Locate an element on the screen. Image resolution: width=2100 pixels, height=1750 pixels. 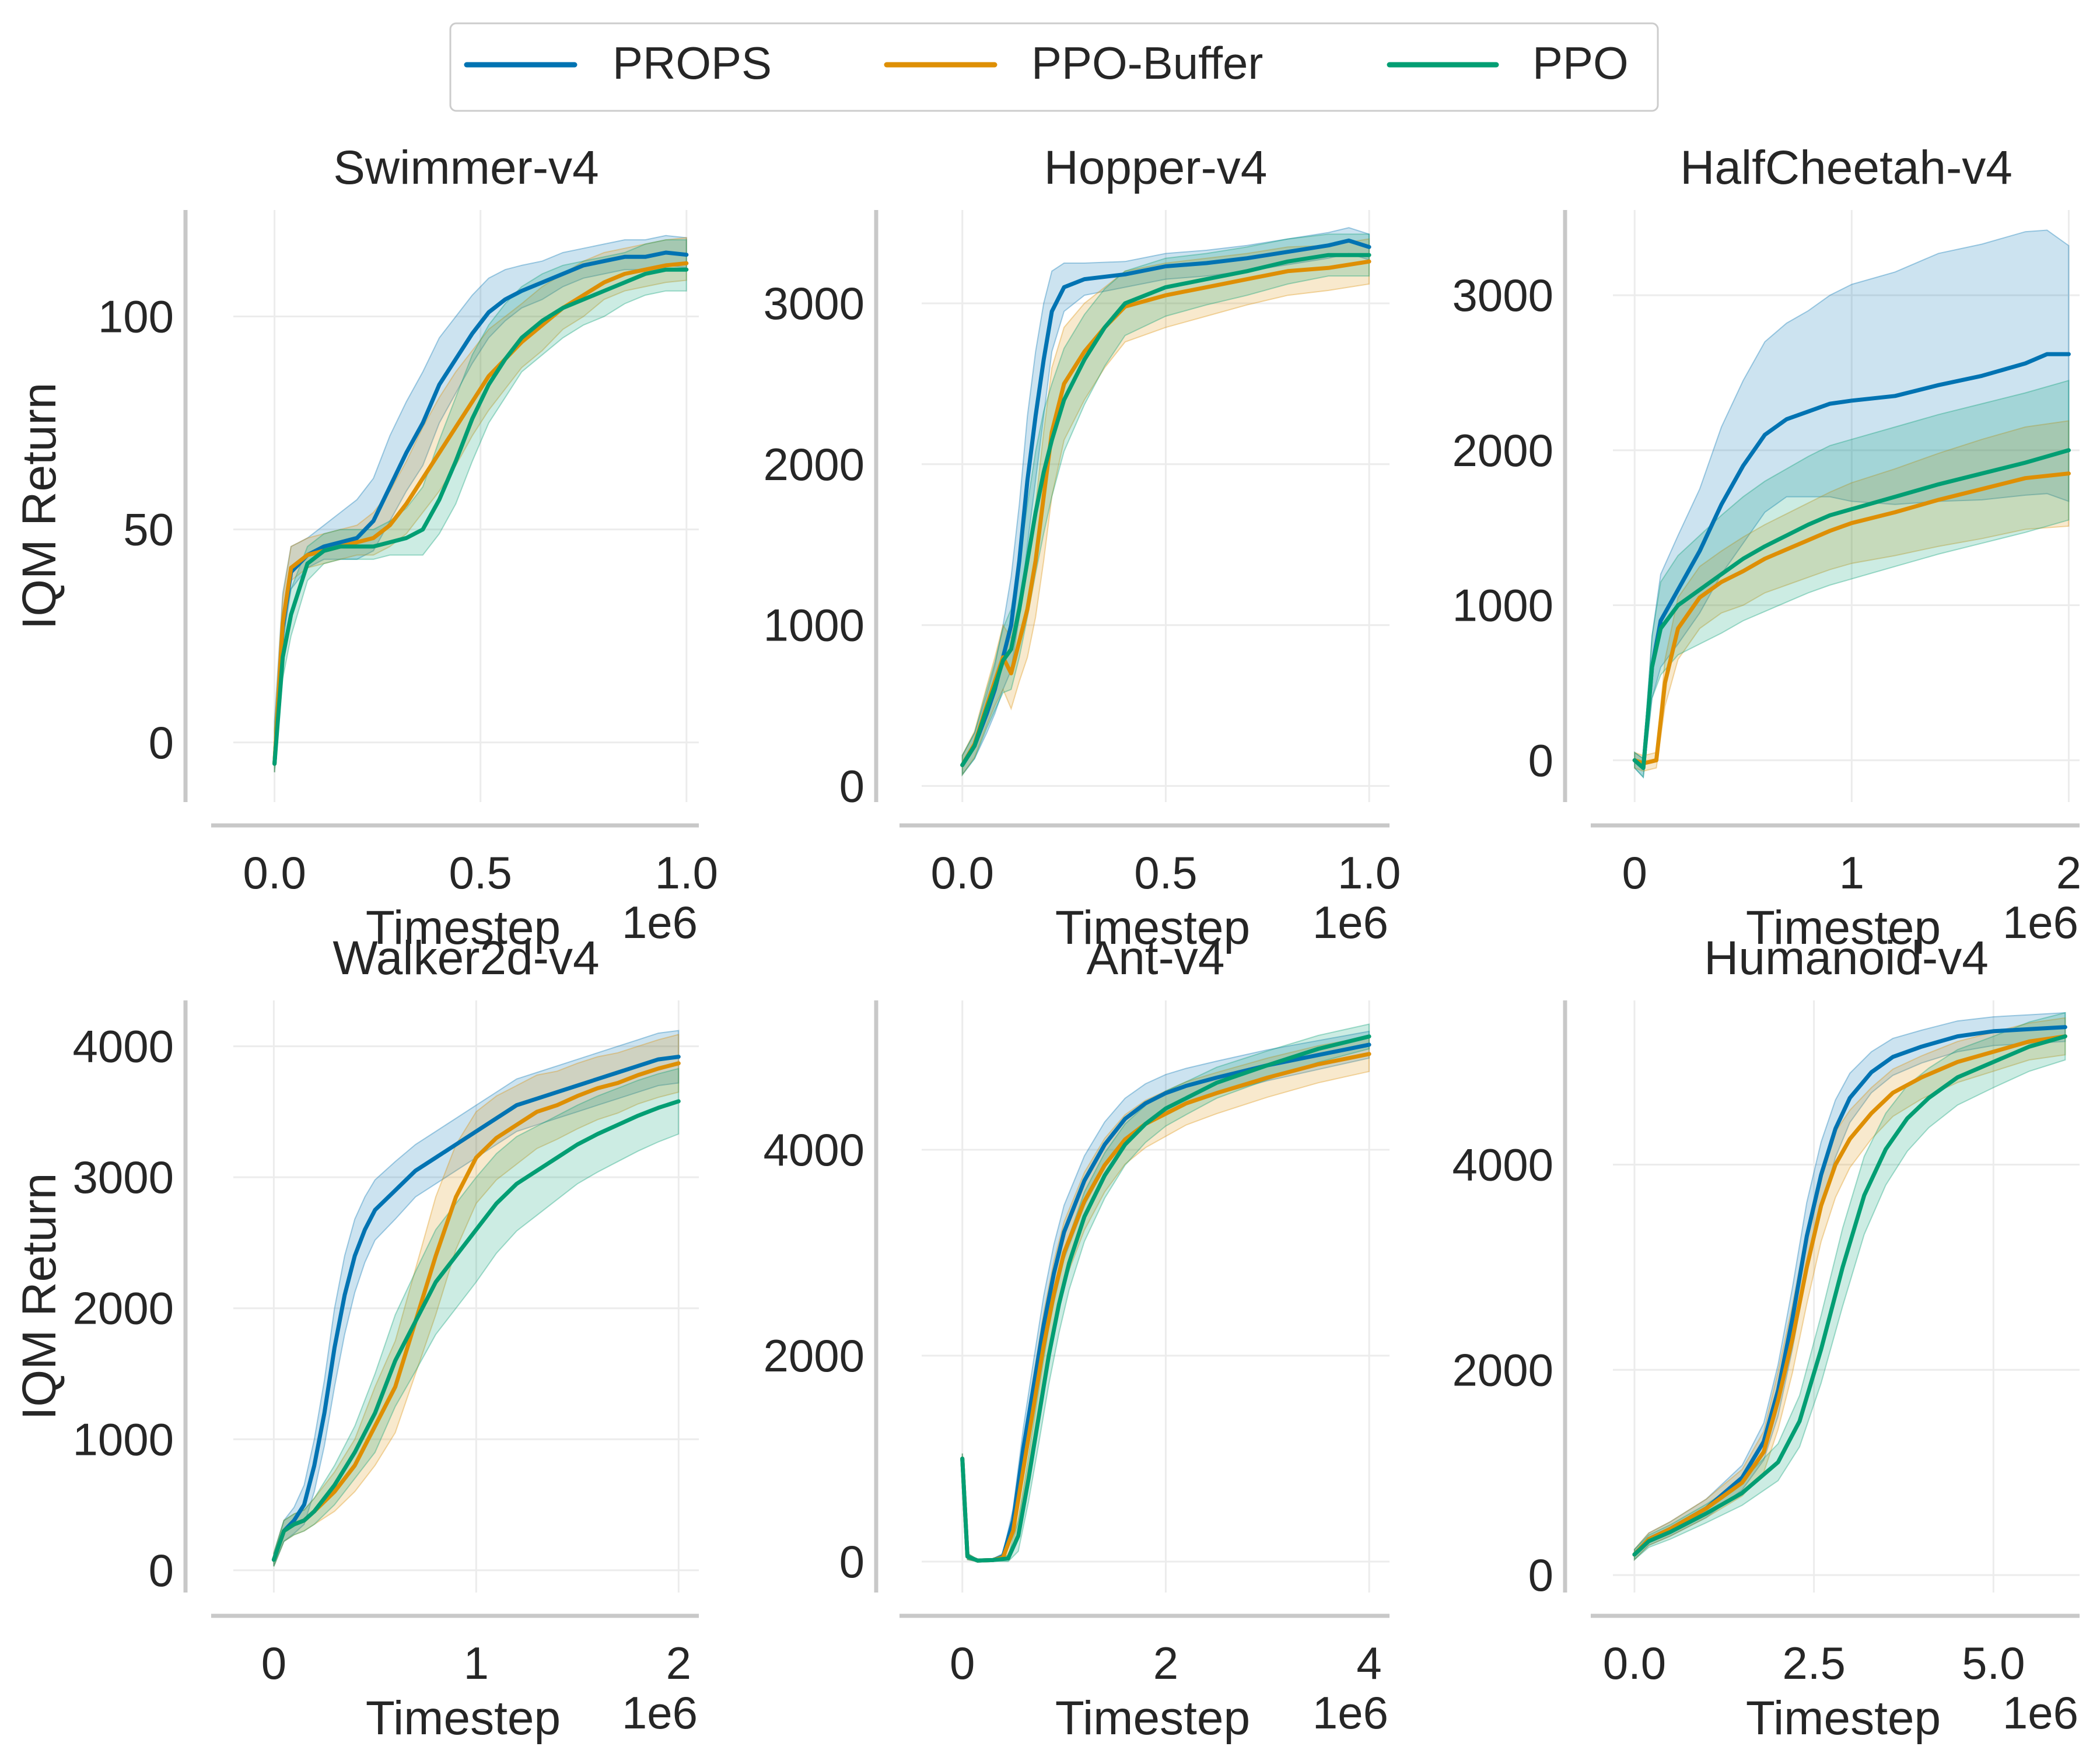
panel-title: Swimmer-v4 is located at coordinates (466, 167).